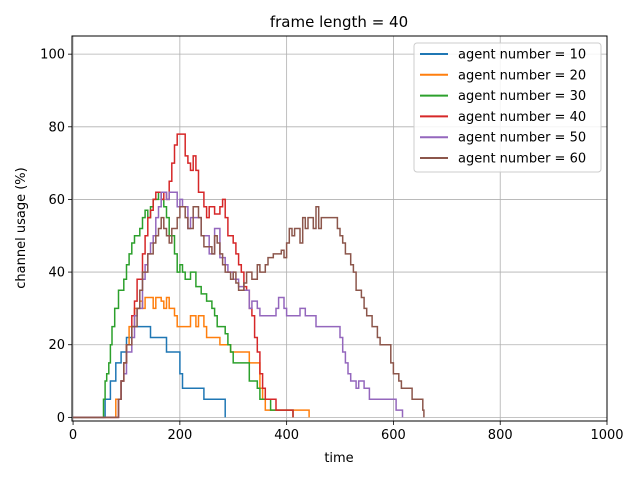 The width and height of the screenshot is (640, 480). What do you see at coordinates (61, 418) in the screenshot?
I see `y-tick-label: 0` at bounding box center [61, 418].